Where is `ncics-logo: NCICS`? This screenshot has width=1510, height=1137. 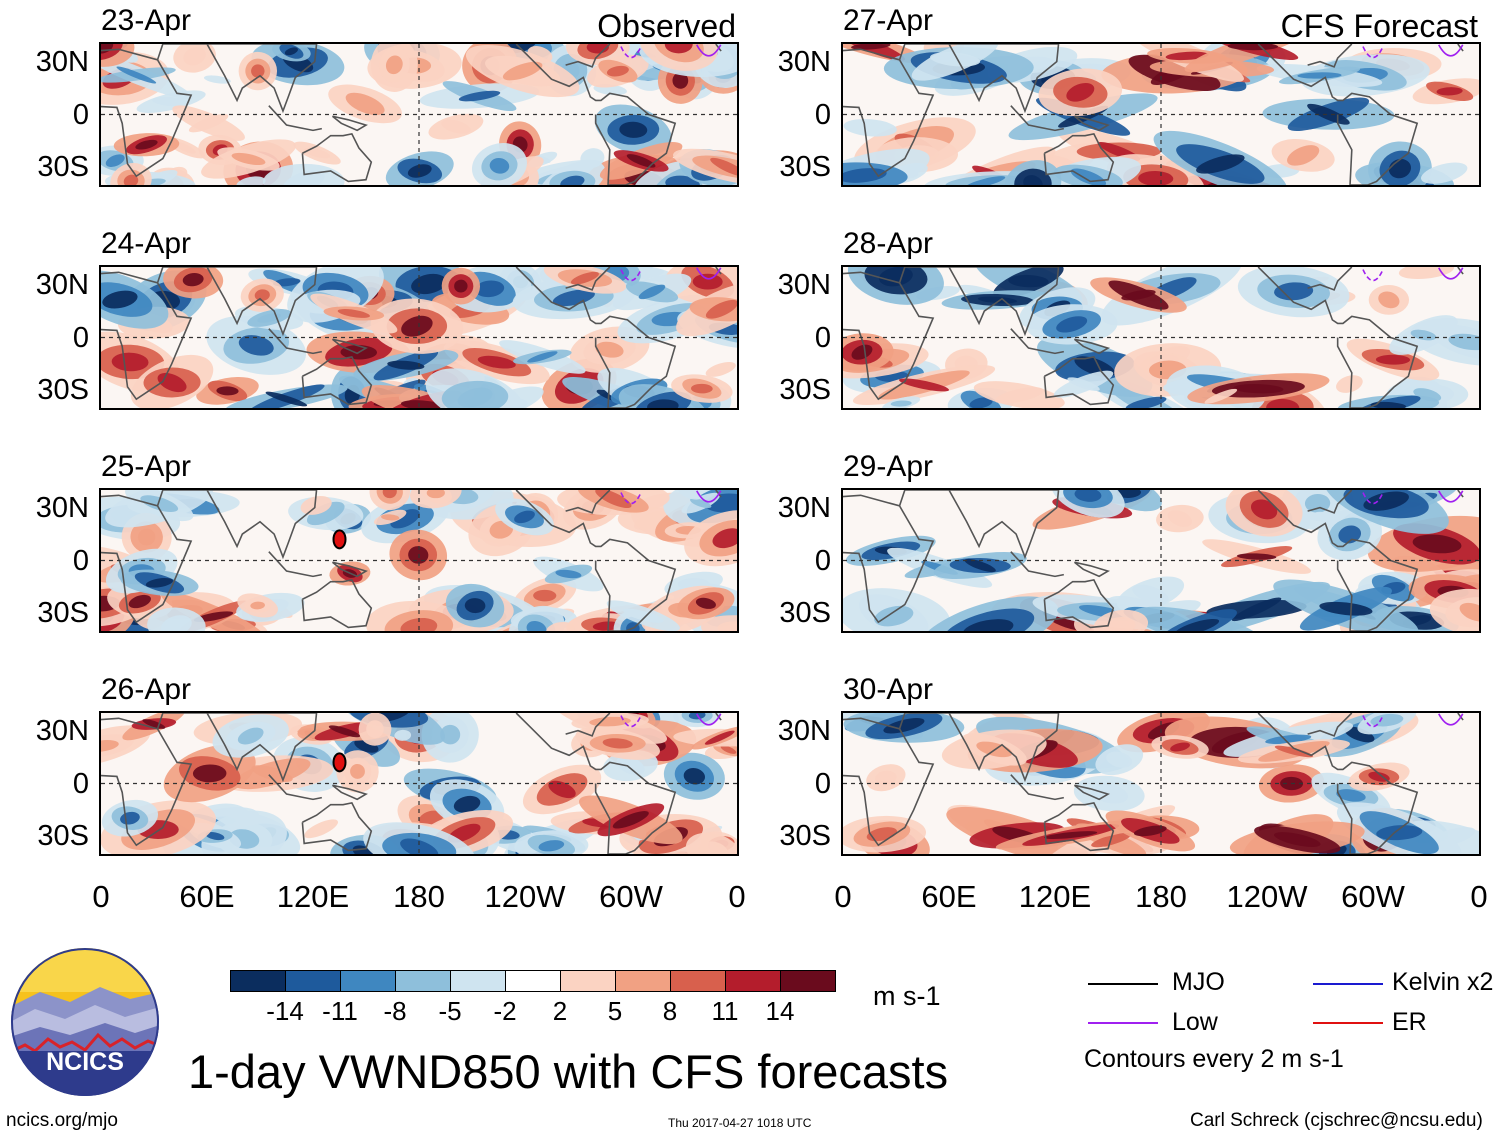
ncics-logo: NCICS is located at coordinates (85, 1022).